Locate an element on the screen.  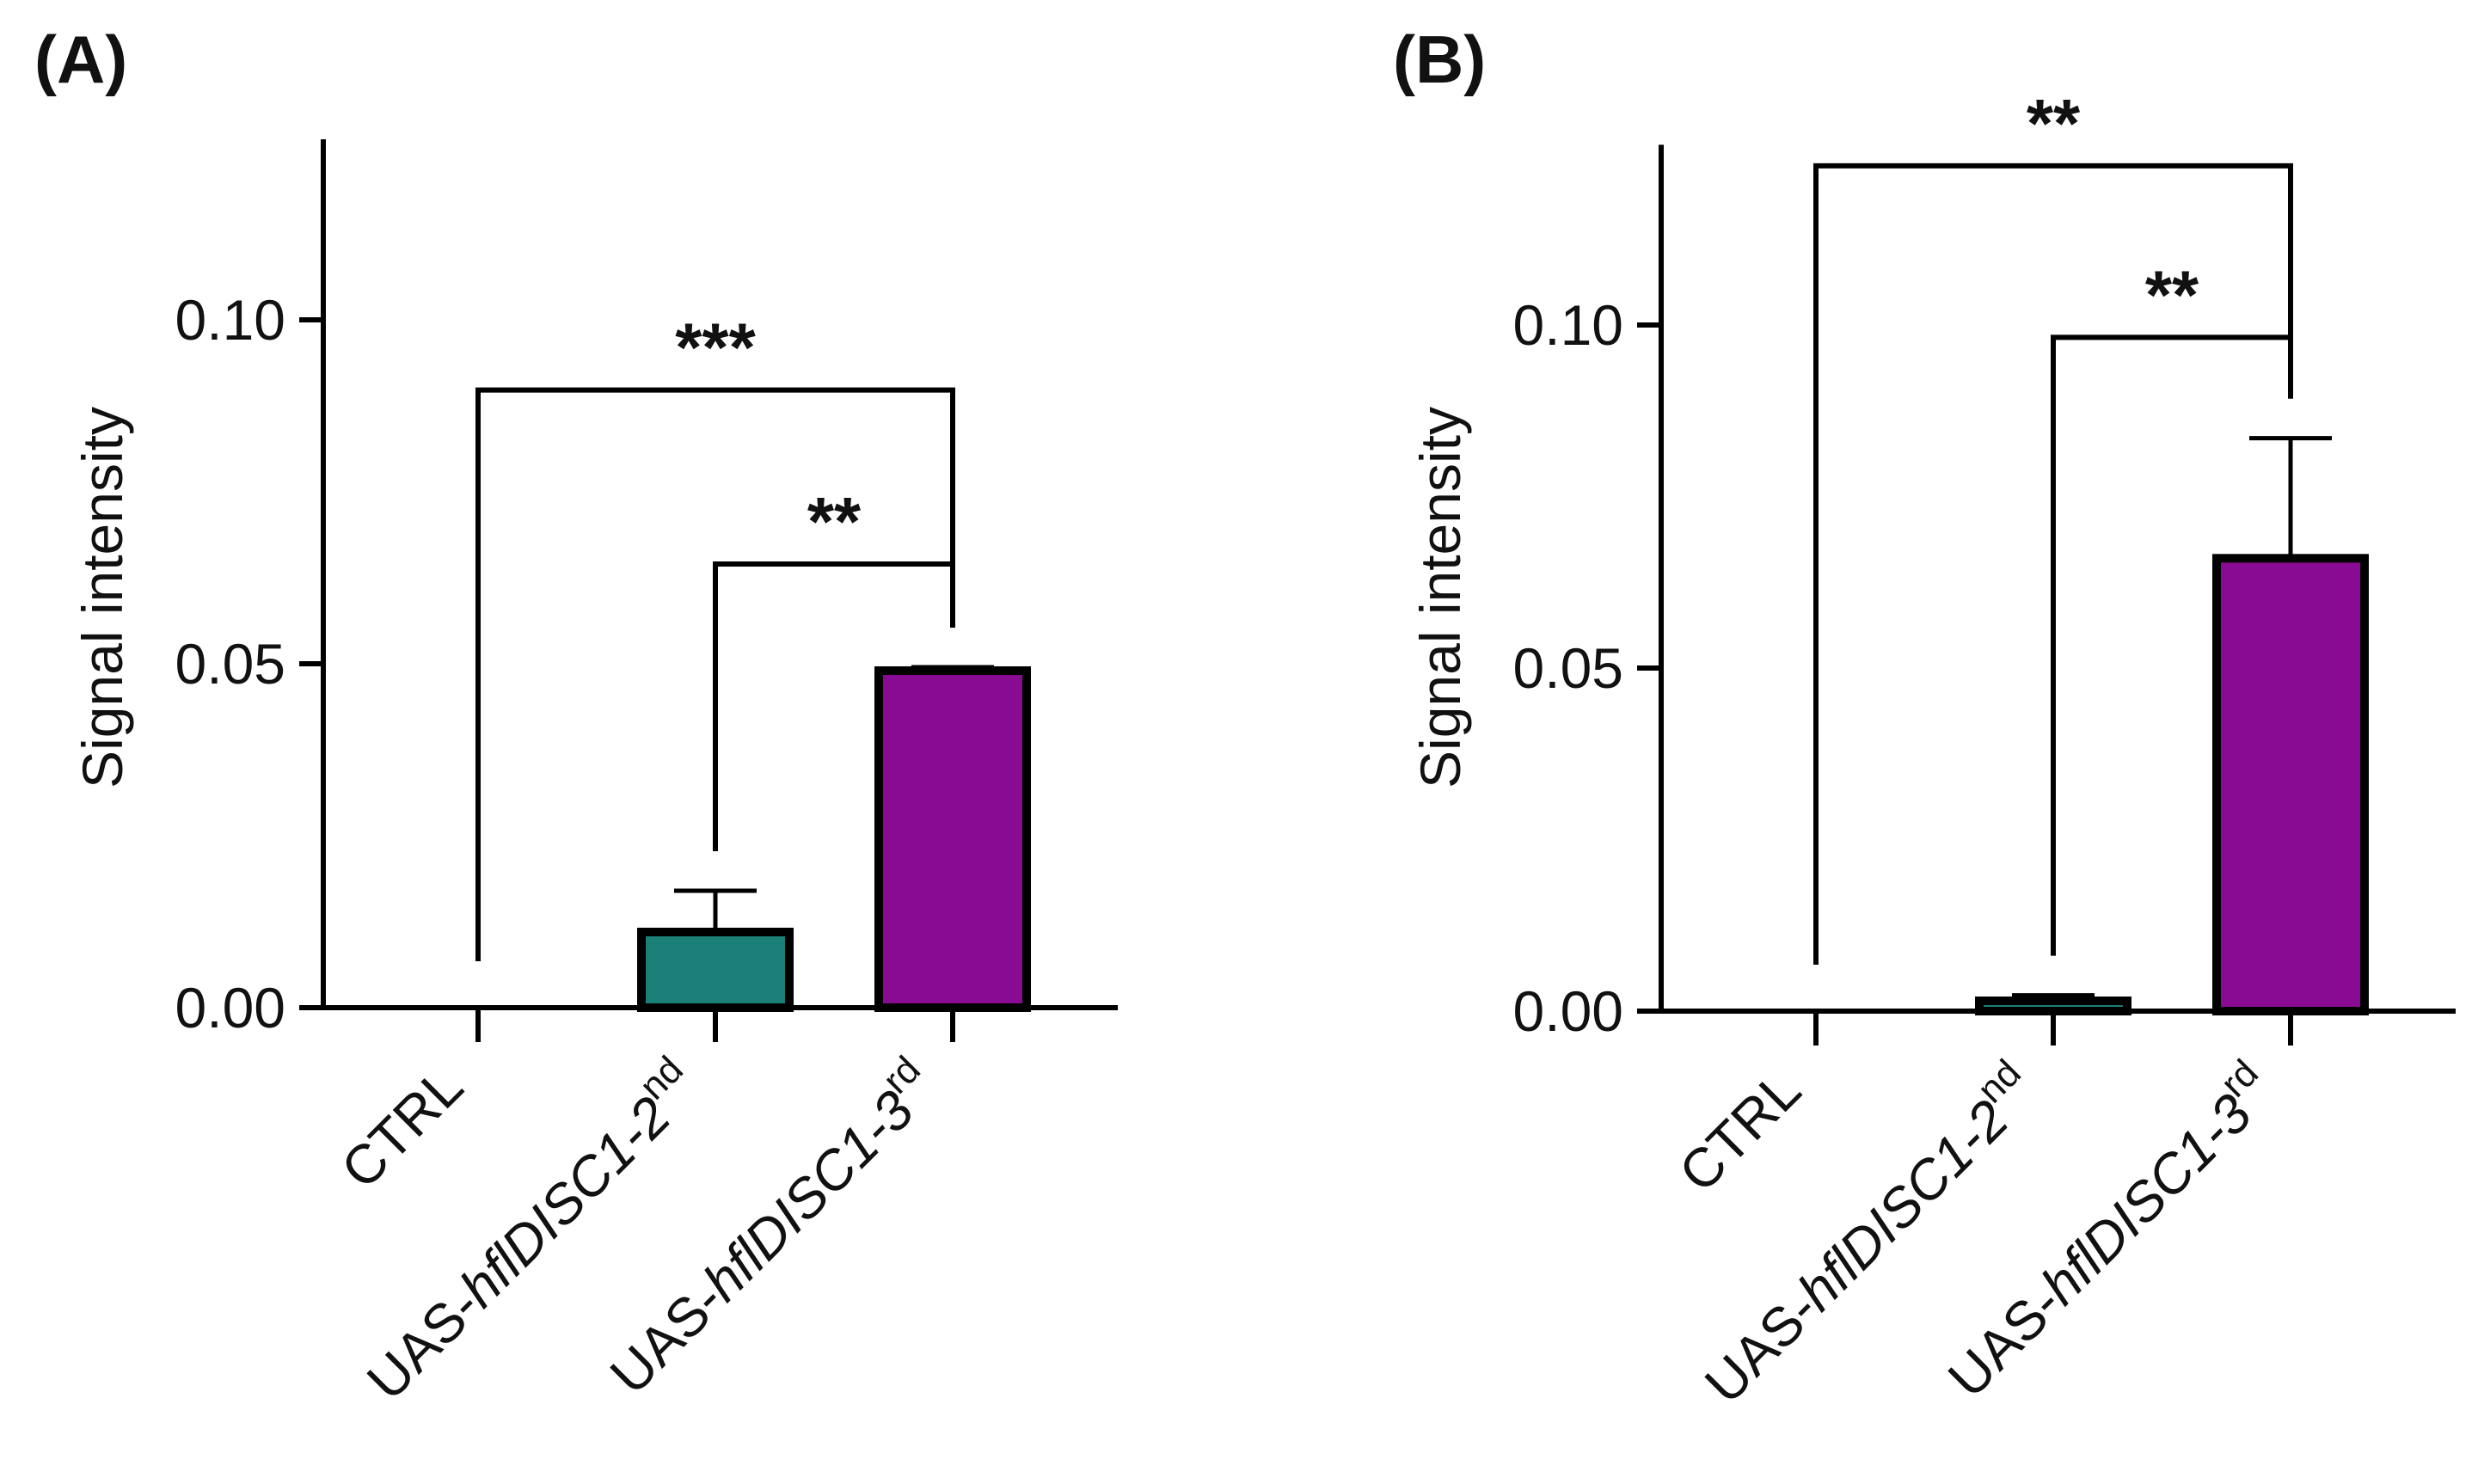
panel-label: (A) is located at coordinates (80, 59).